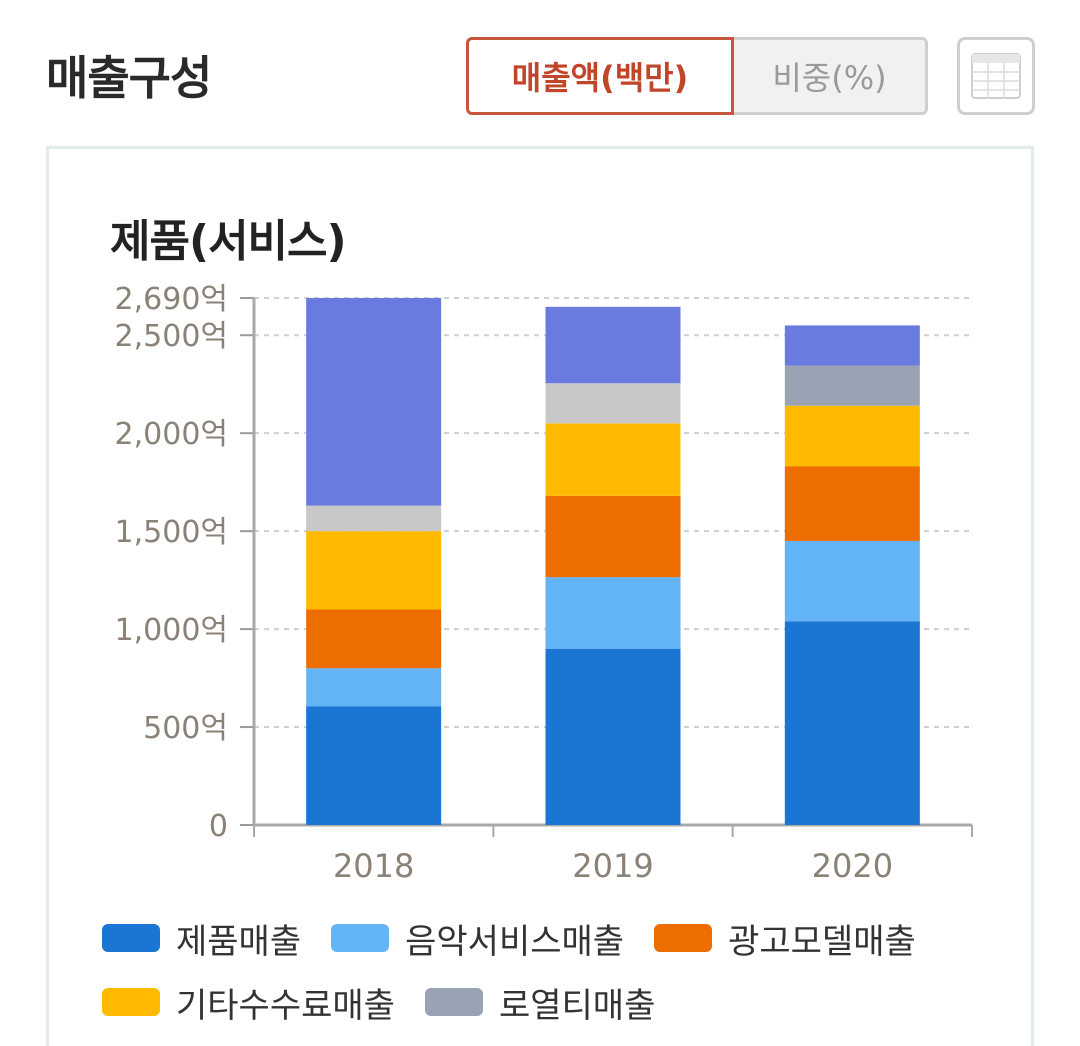 This screenshot has width=1080, height=1046. I want to click on legend-label: 광고모델매출, so click(822, 941).